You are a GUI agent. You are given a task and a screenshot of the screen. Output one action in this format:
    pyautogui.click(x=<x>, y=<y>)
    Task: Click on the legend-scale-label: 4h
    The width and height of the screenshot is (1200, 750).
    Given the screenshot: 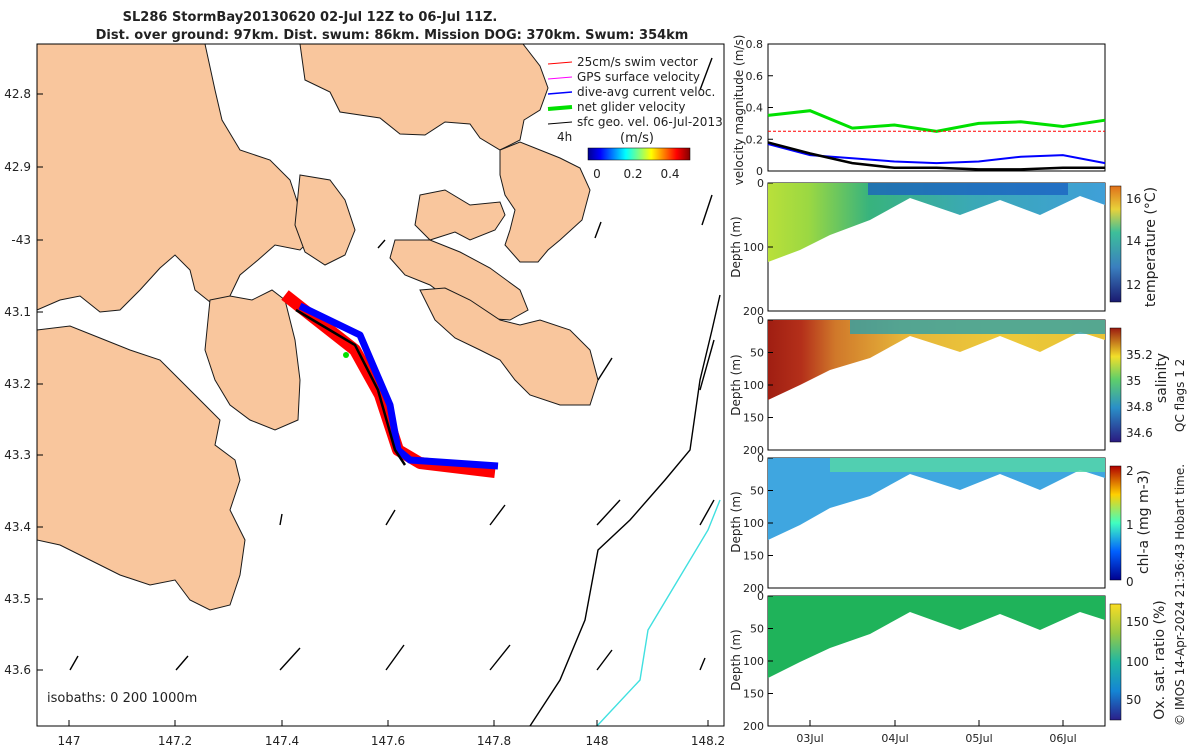 What is the action you would take?
    pyautogui.click(x=564, y=137)
    